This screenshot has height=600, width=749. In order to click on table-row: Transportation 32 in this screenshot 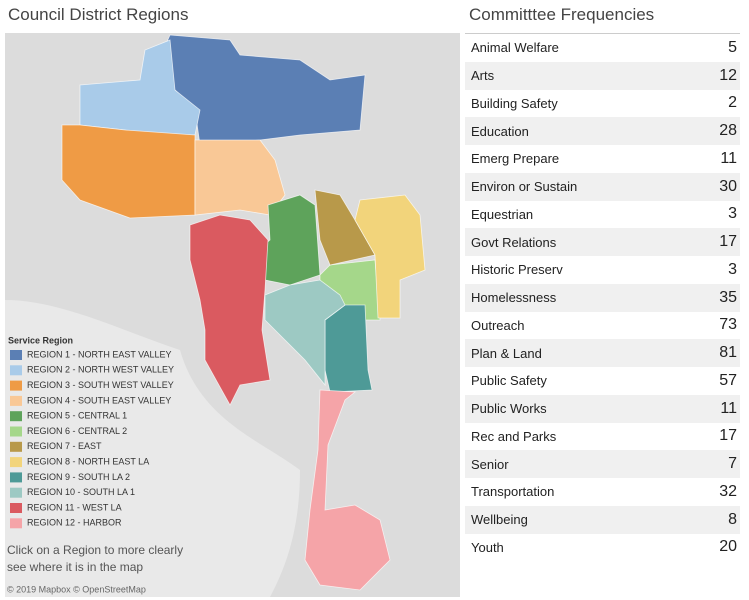, I will do `click(602, 492)`.